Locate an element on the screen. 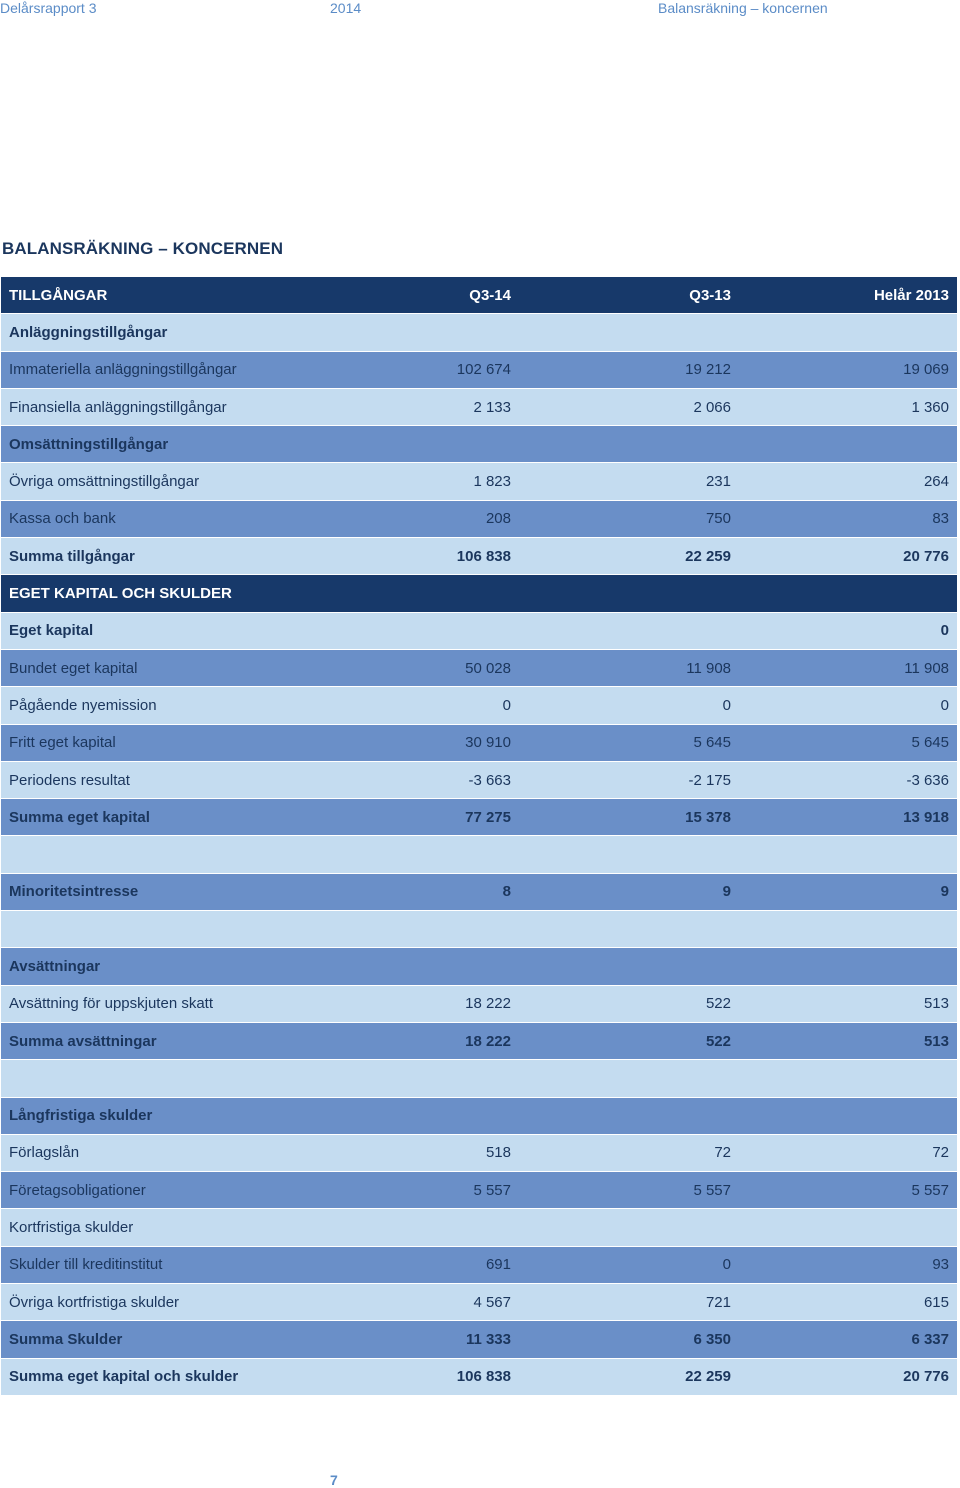 This screenshot has height=1488, width=960. table-row: Skulder till kreditinstitut 691 0 93 is located at coordinates (479, 1265).